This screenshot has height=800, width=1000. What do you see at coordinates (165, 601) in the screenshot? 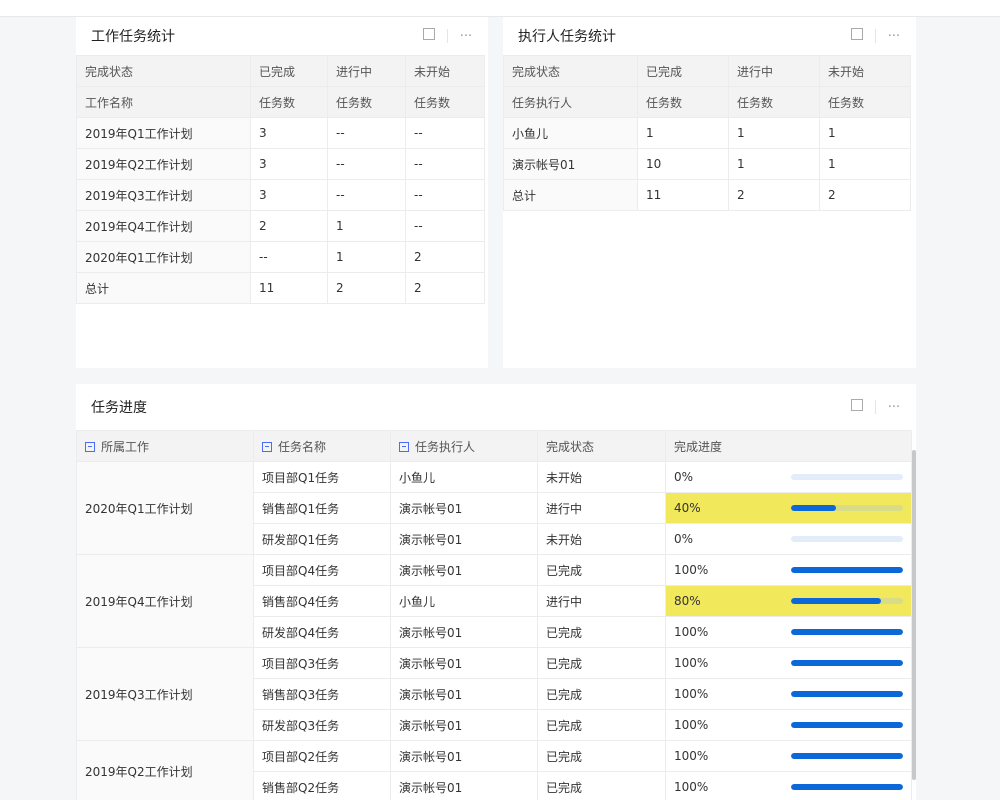
I see `work-cell: 2019年Q4工作计划` at bounding box center [165, 601].